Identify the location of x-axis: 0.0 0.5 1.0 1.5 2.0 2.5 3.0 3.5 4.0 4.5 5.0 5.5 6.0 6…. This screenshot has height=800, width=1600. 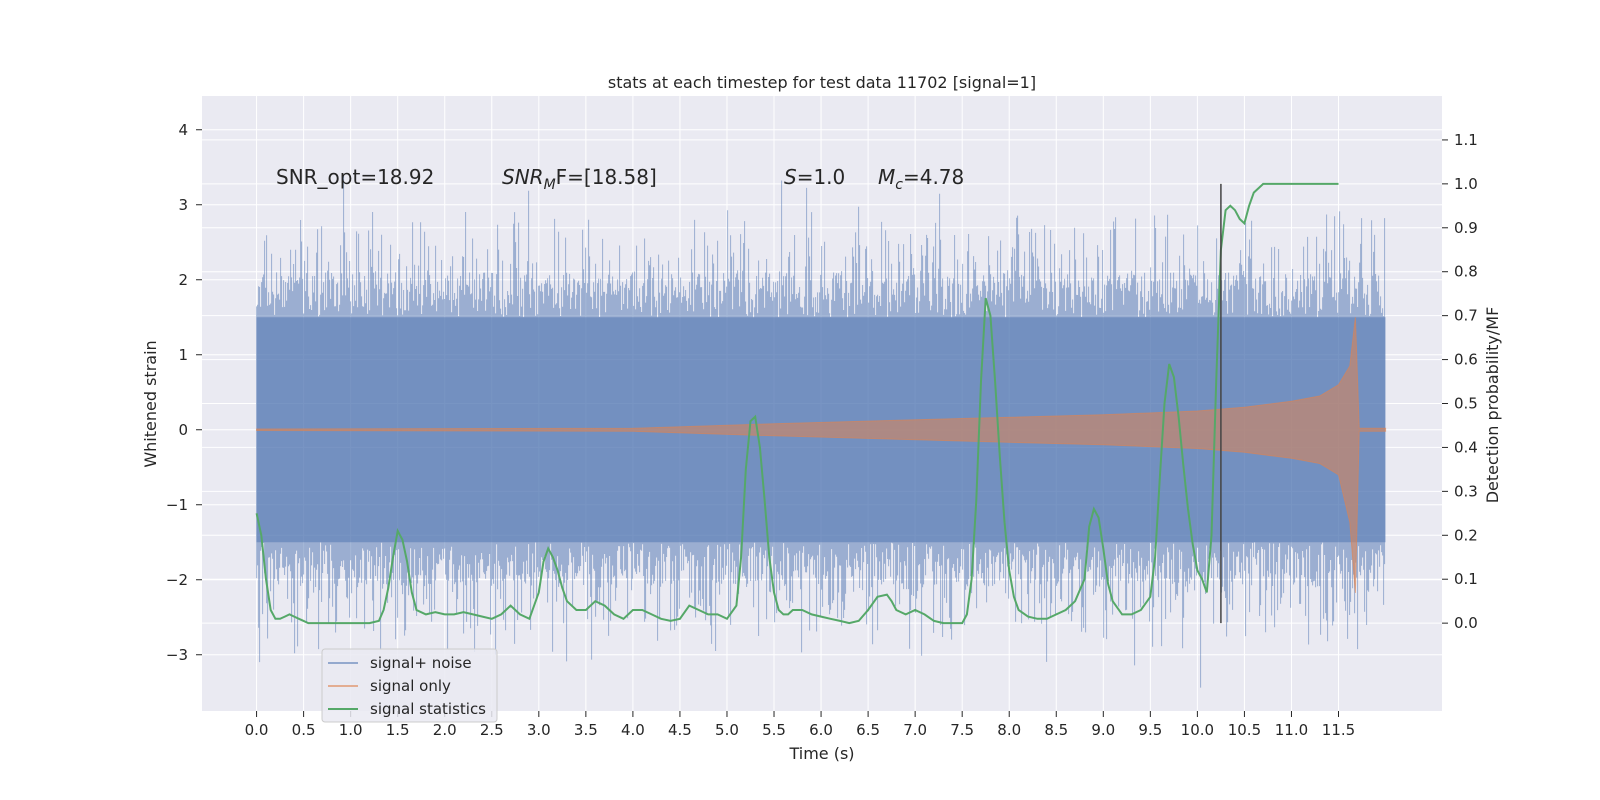
(800, 725).